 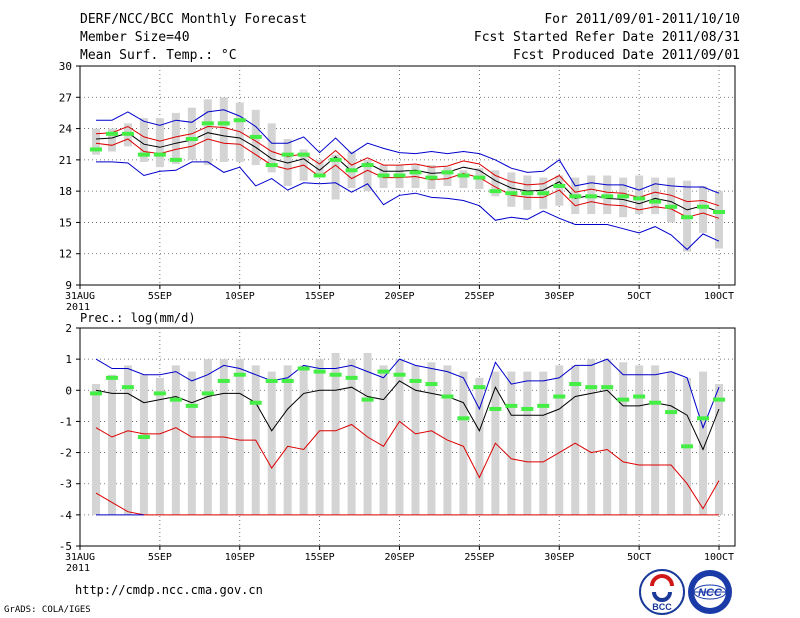 I want to click on source-url: http://cmdp.ncc.cma.gov.cn, so click(x=169, y=590).